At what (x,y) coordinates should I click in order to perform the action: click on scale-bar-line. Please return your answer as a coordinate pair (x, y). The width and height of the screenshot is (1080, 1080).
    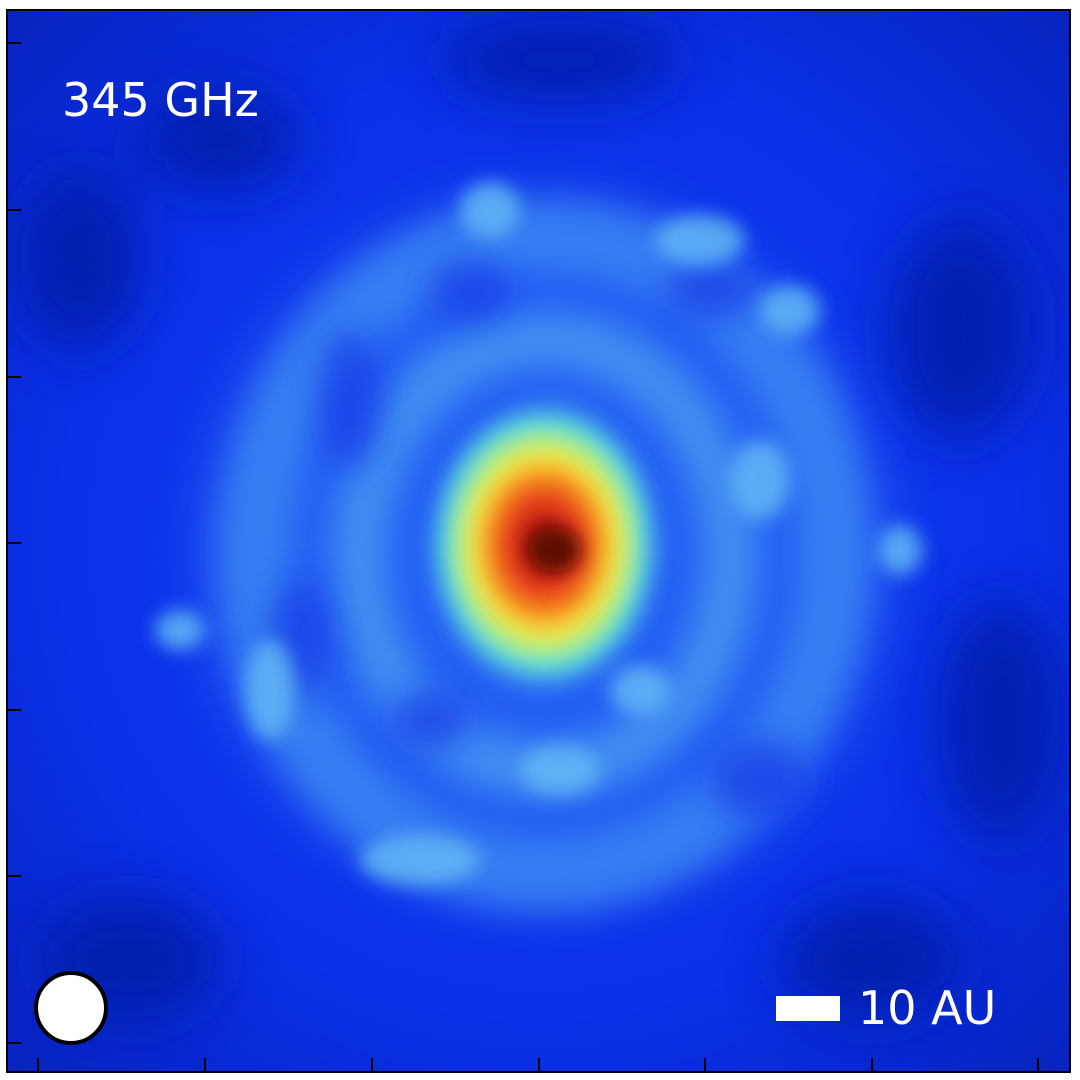
    Looking at the image, I should click on (808, 1008).